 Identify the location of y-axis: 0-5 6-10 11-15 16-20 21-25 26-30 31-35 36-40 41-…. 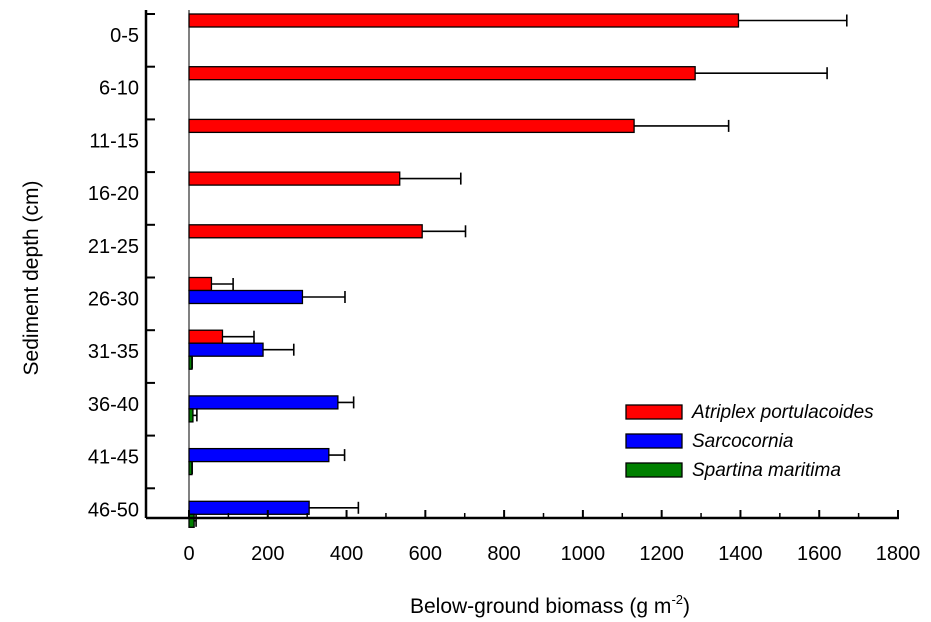
(121, 265).